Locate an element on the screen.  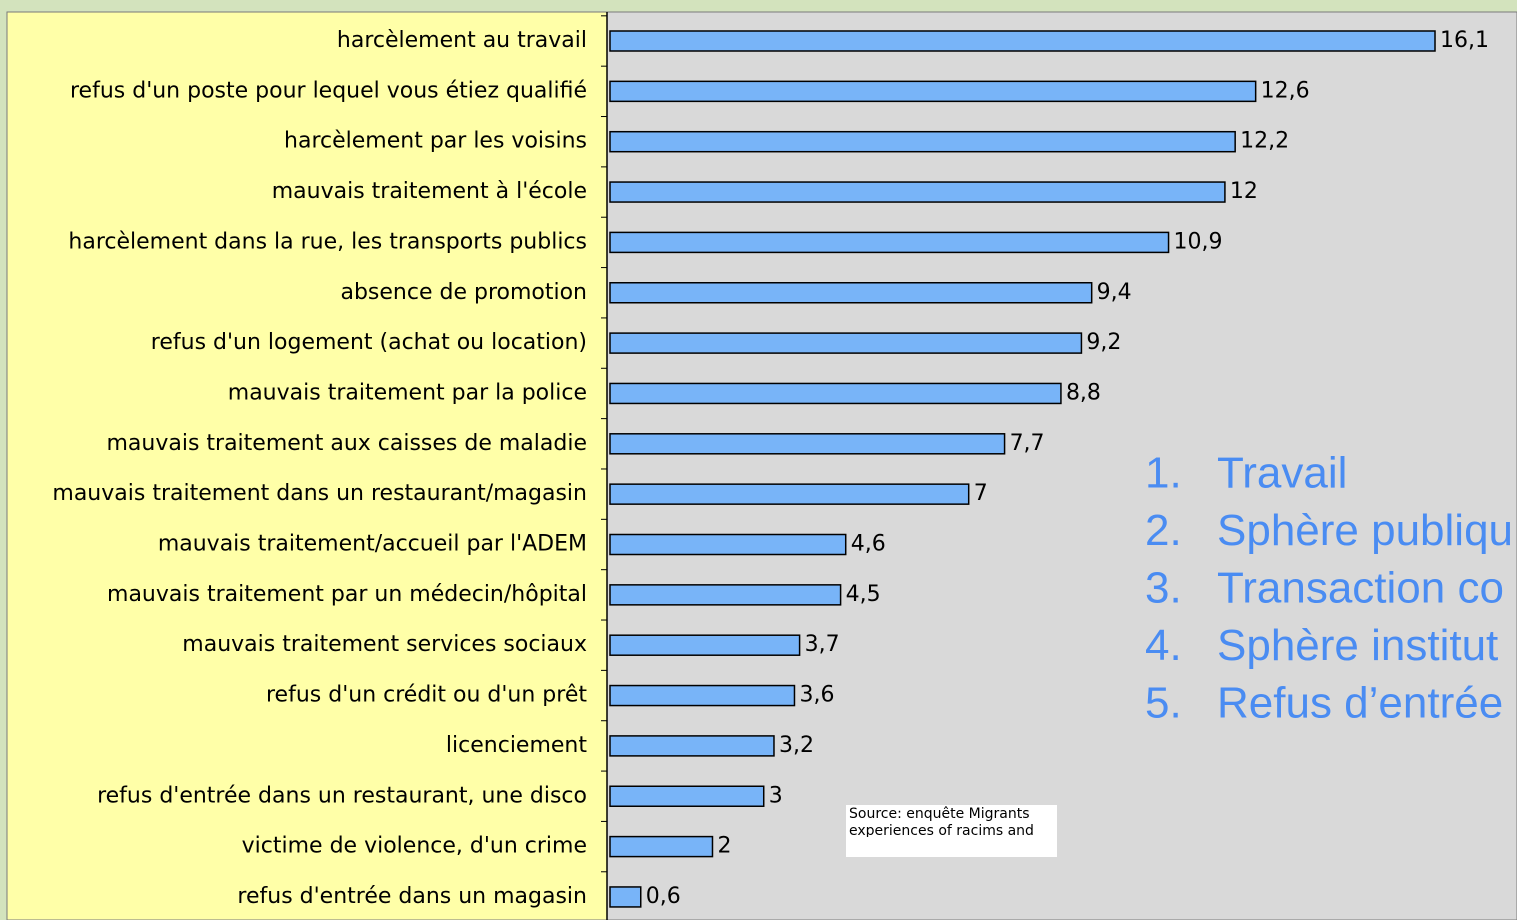
value-label: 12,6 is located at coordinates (1285, 90).